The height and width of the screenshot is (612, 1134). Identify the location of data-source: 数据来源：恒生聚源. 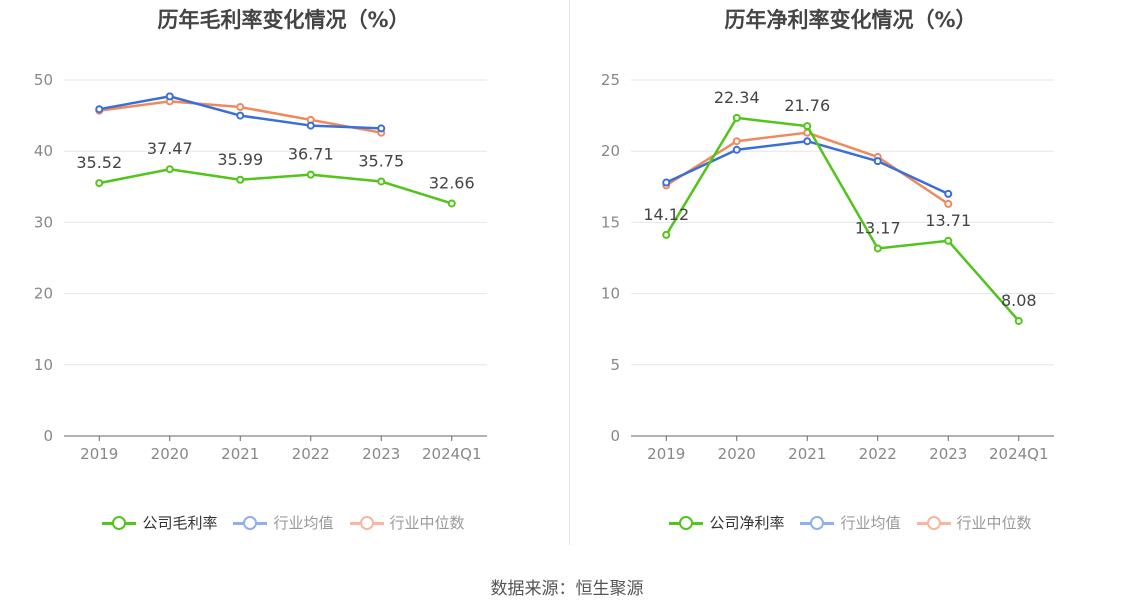
(567, 589).